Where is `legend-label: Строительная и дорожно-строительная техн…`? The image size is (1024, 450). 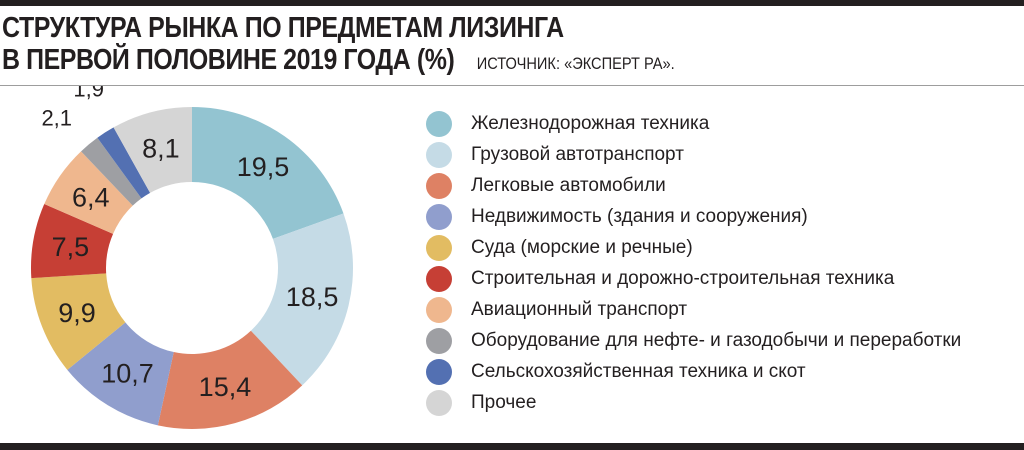
legend-label: Строительная и дорожно-строительная техн… is located at coordinates (683, 278).